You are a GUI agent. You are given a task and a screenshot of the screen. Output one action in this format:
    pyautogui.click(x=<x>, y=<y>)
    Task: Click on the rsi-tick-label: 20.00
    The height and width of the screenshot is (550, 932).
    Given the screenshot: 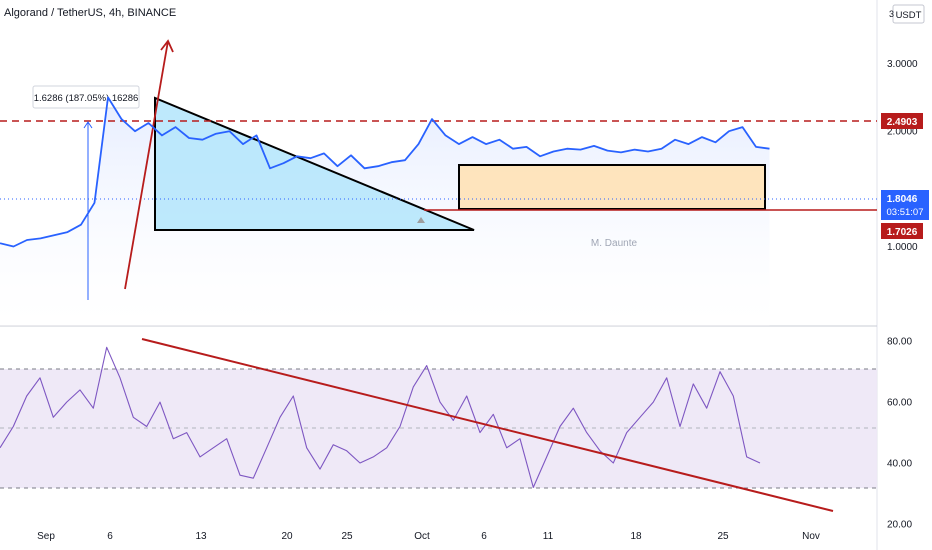 What is the action you would take?
    pyautogui.click(x=899, y=524)
    